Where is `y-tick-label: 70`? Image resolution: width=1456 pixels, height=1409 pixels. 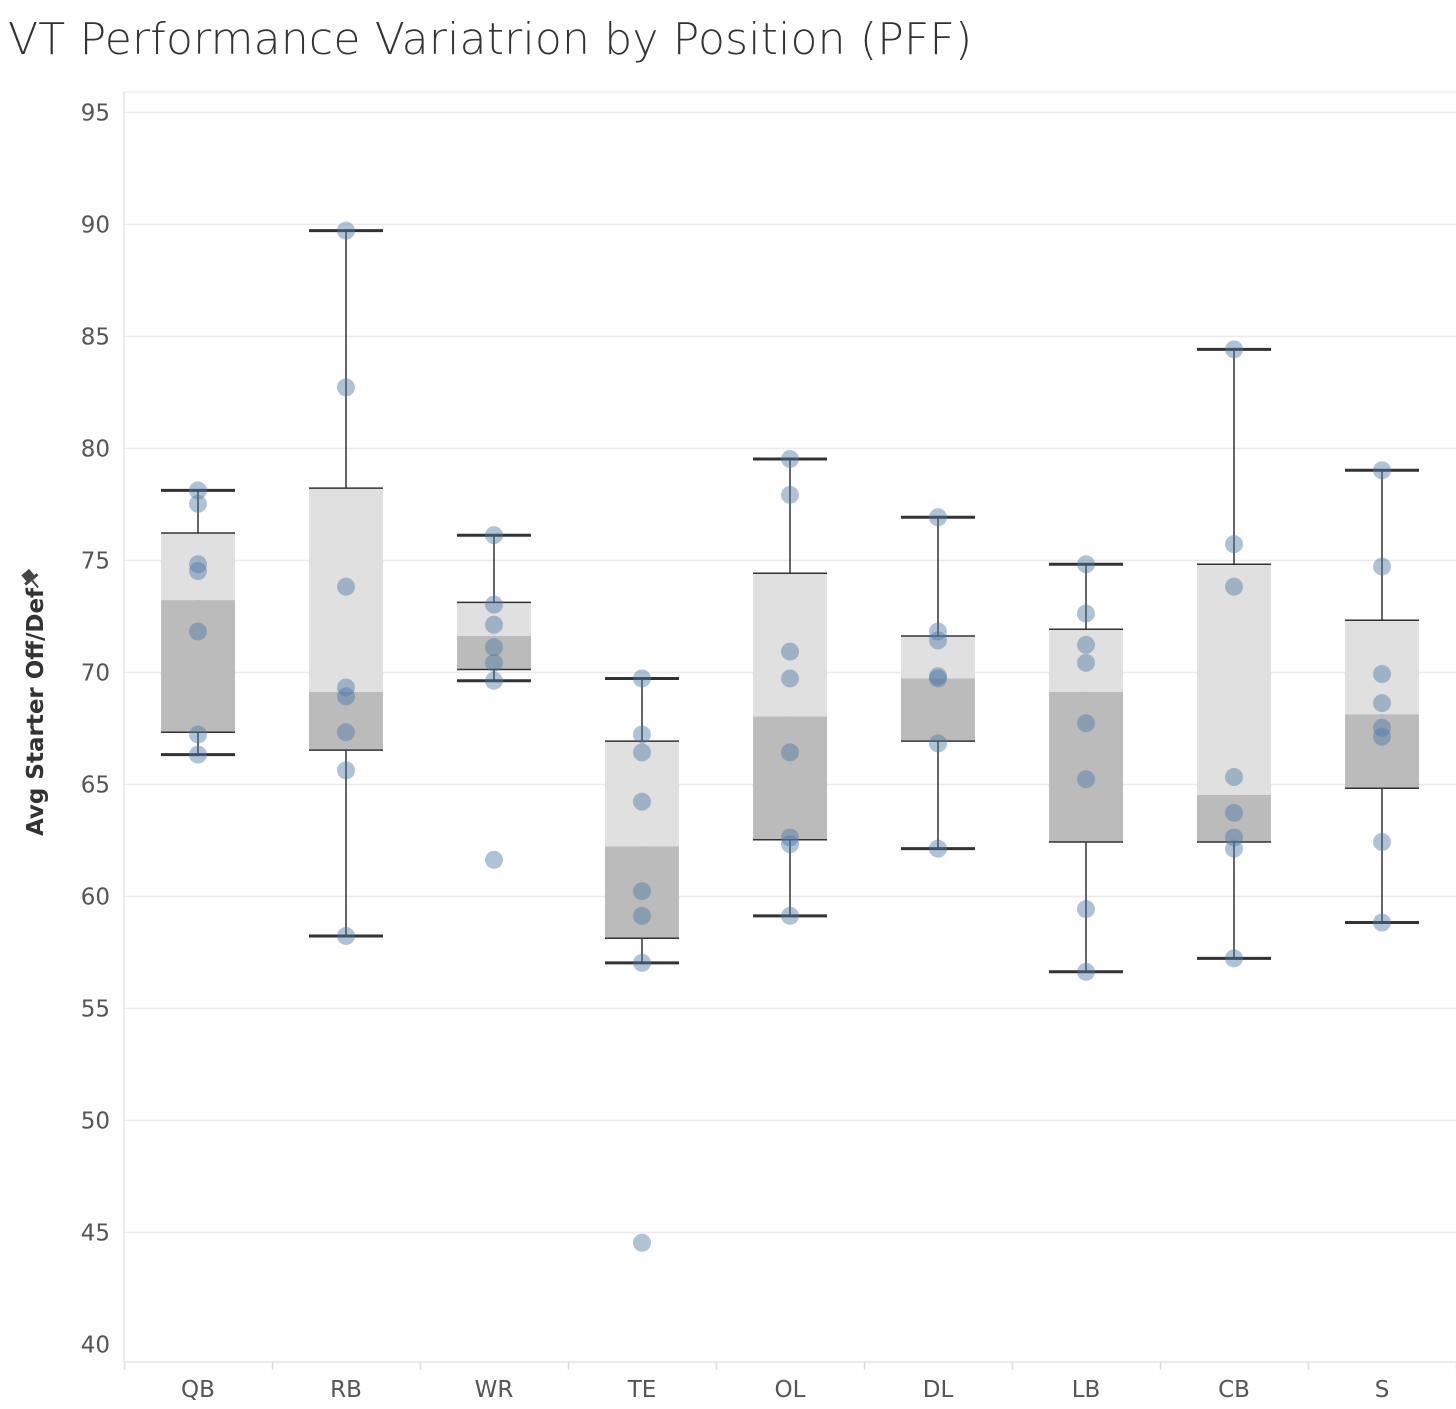
y-tick-label: 70 is located at coordinates (95, 674).